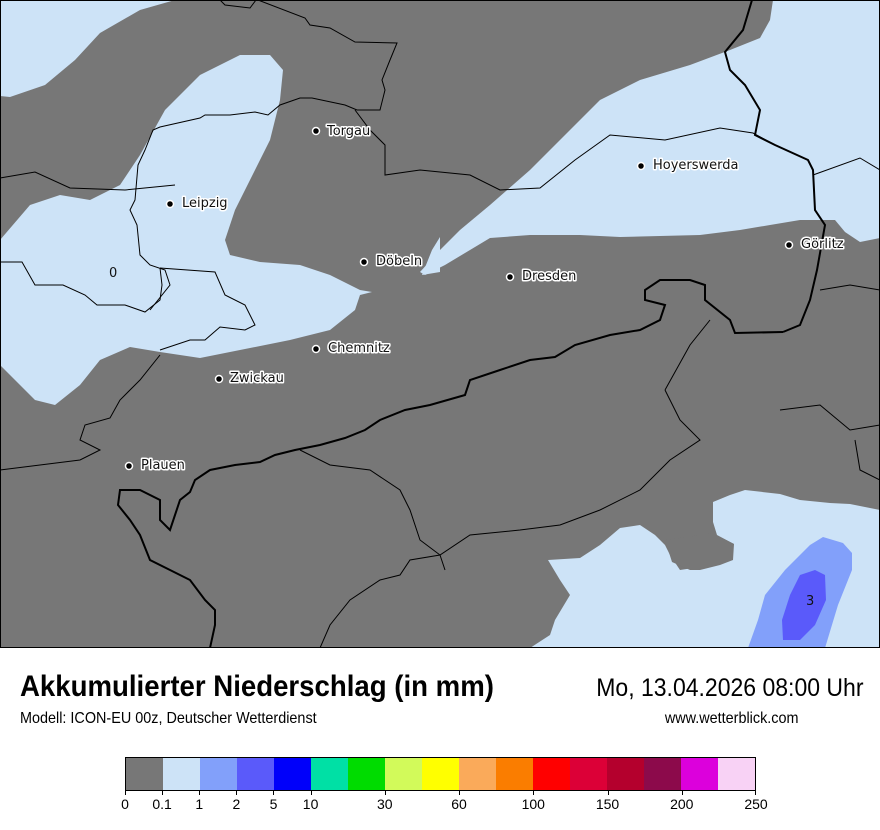  Describe the element at coordinates (699, 551) in the screenshot. I see `dry-island` at that location.